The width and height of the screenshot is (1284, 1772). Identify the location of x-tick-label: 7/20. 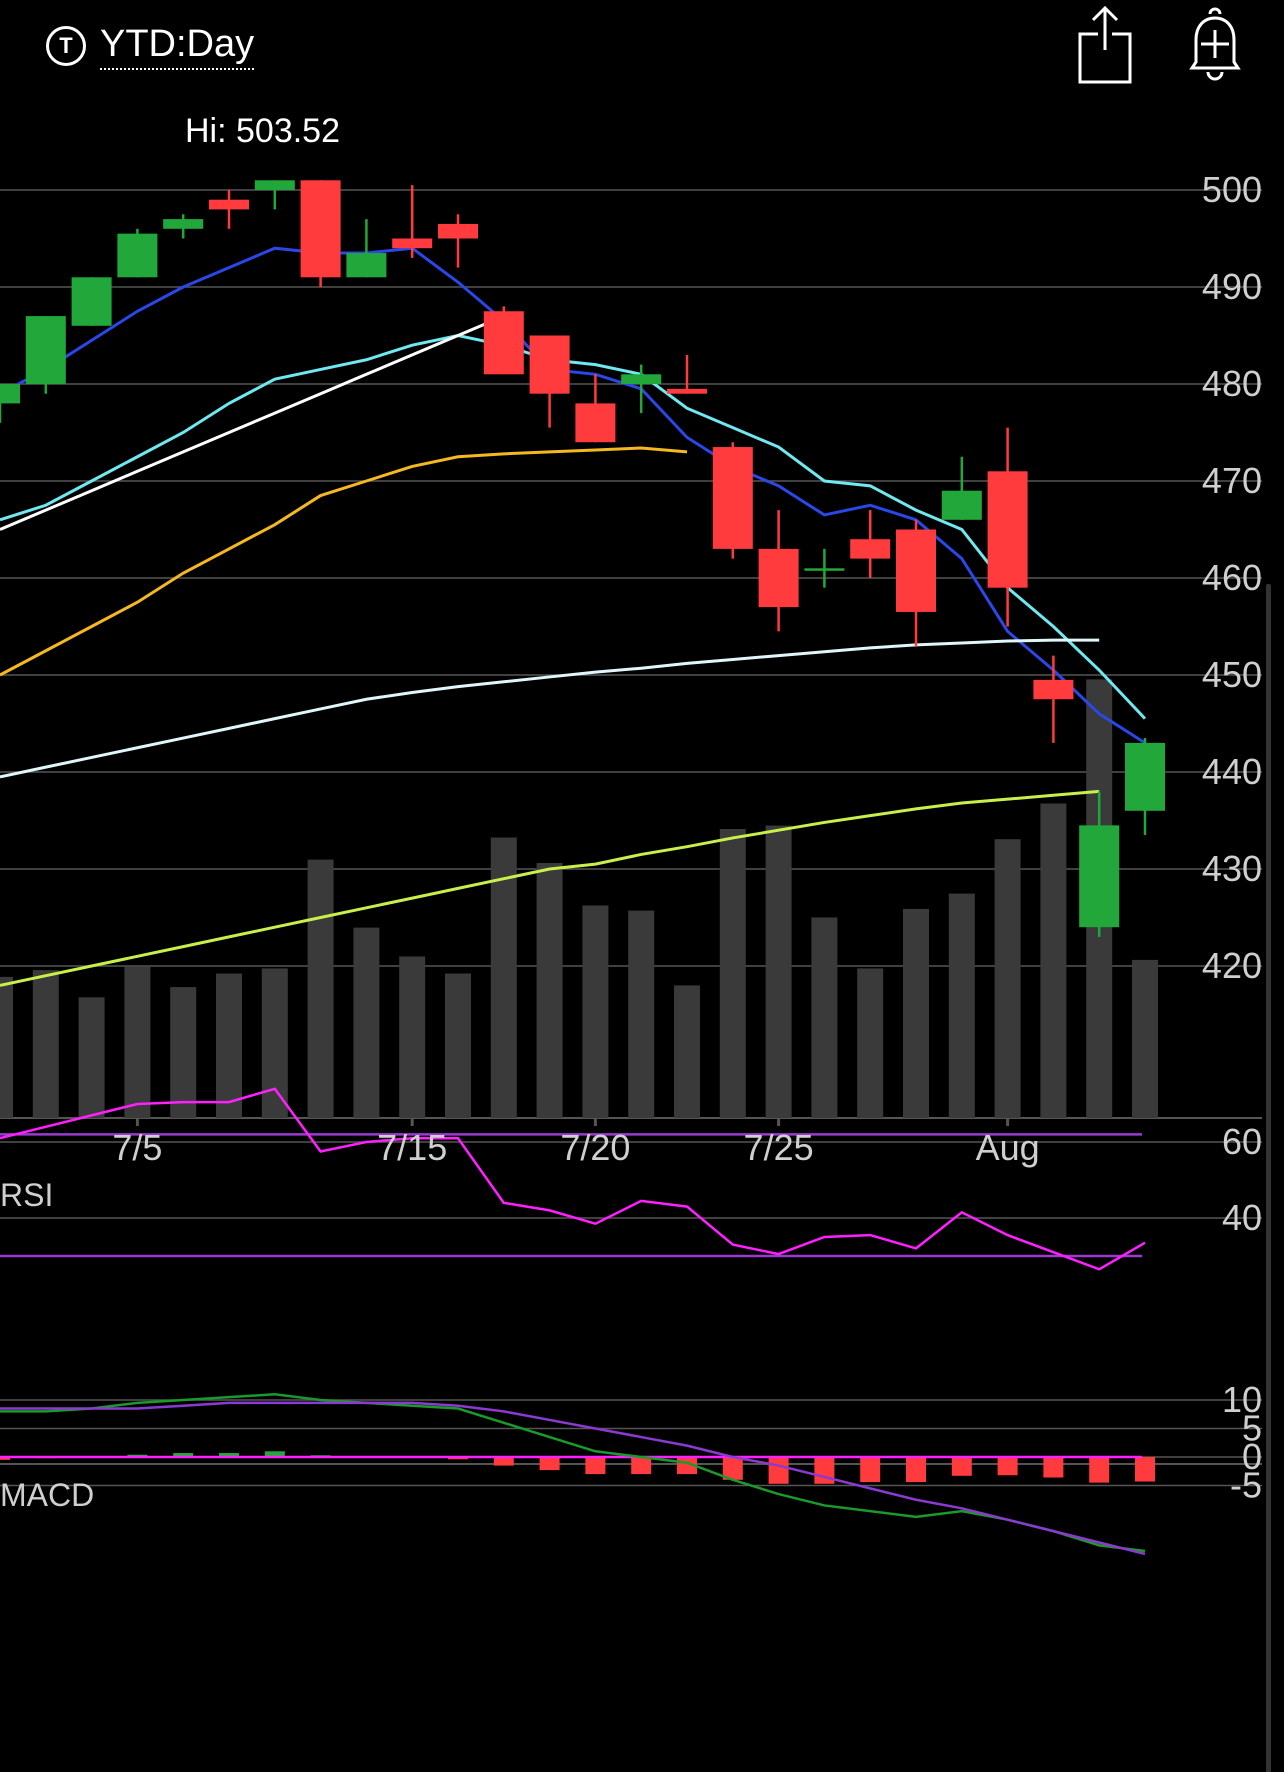
(595, 1147).